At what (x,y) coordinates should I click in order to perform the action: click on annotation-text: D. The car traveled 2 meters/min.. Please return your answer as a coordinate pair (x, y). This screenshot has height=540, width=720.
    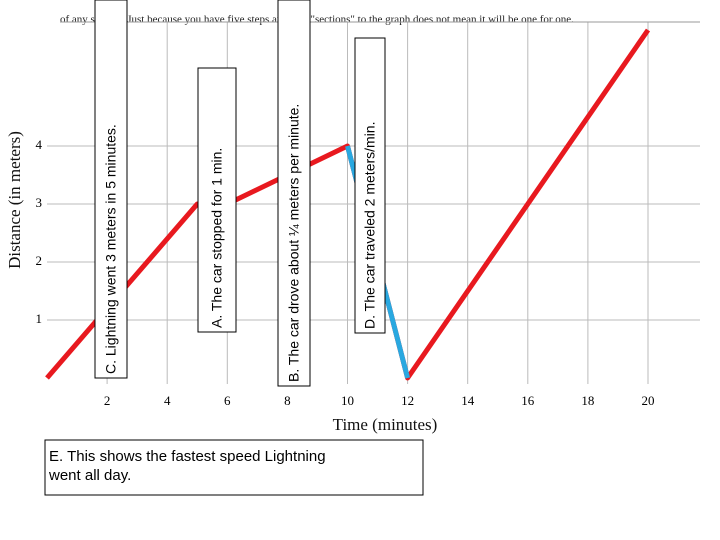
    Looking at the image, I should click on (370, 225).